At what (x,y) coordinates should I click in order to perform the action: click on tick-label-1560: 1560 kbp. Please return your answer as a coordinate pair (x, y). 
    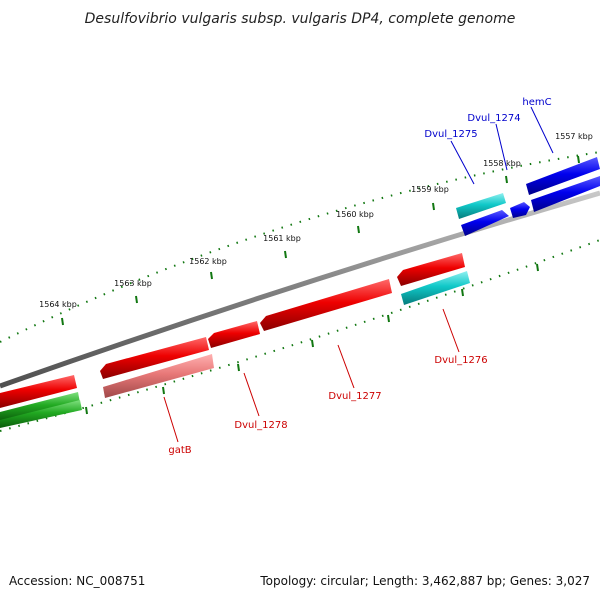
    Looking at the image, I should click on (355, 214).